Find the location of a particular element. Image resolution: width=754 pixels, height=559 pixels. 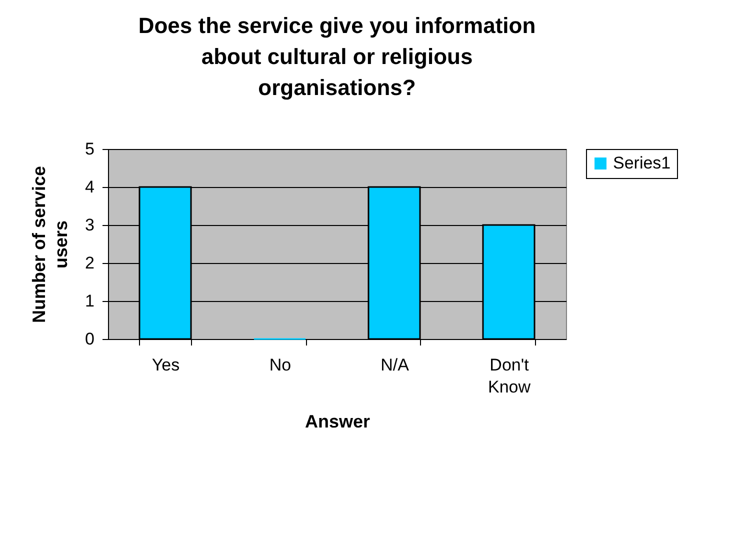

y-tick-label: 5 is located at coordinates (89, 149).